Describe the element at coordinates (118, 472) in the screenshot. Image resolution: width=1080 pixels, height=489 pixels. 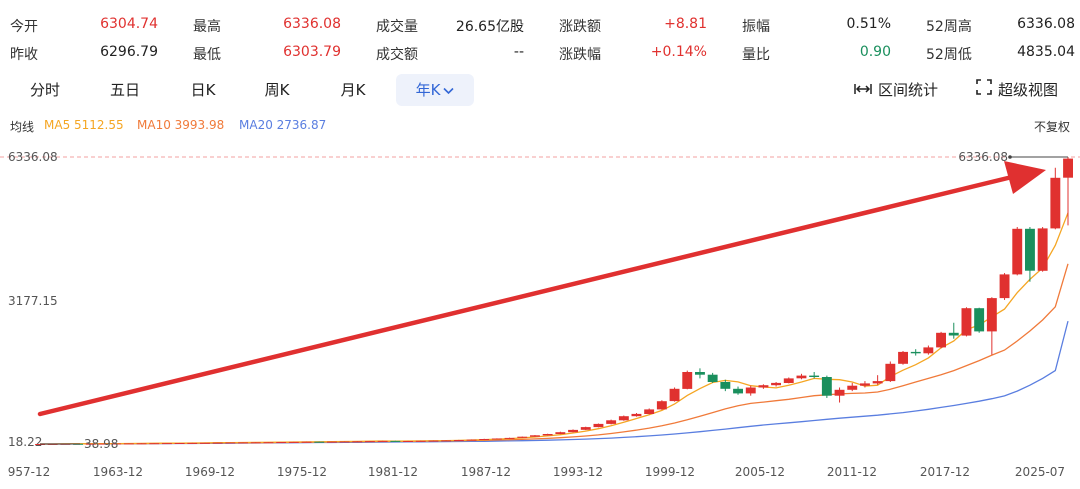
I see `x-tick-label: 1963-12` at that location.